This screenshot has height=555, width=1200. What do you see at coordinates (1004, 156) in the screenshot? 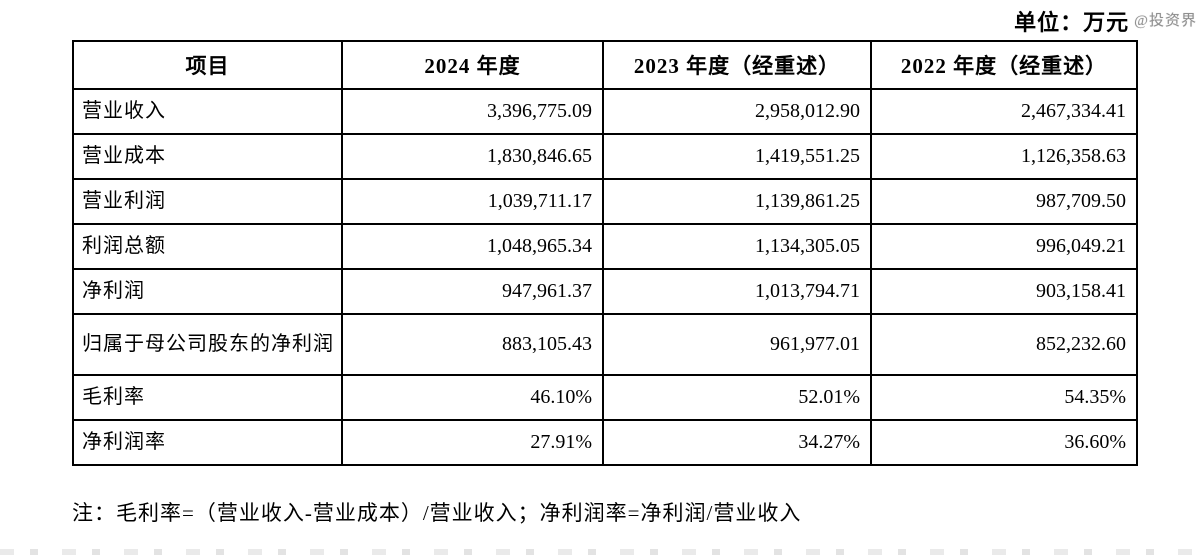
I see `cell-value: 1,126,358.63` at bounding box center [1004, 156].